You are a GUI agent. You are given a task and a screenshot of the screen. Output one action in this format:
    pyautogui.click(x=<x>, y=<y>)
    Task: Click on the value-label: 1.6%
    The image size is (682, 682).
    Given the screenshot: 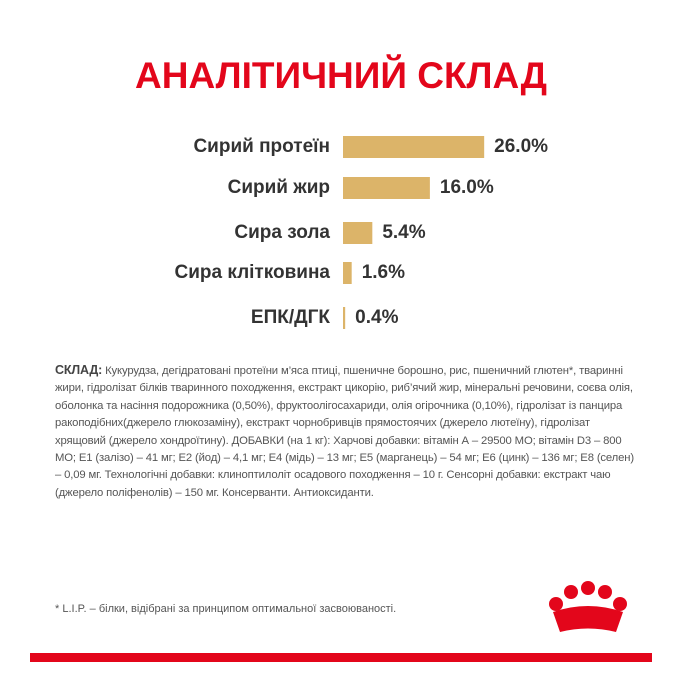 What is the action you would take?
    pyautogui.click(x=383, y=272)
    